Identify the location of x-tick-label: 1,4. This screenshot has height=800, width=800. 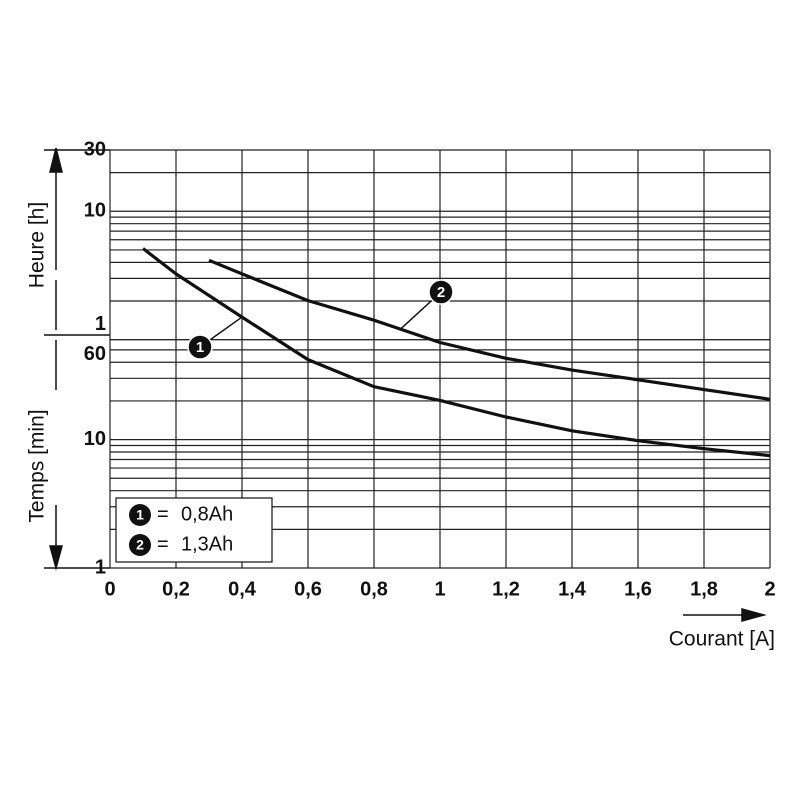
(572, 589).